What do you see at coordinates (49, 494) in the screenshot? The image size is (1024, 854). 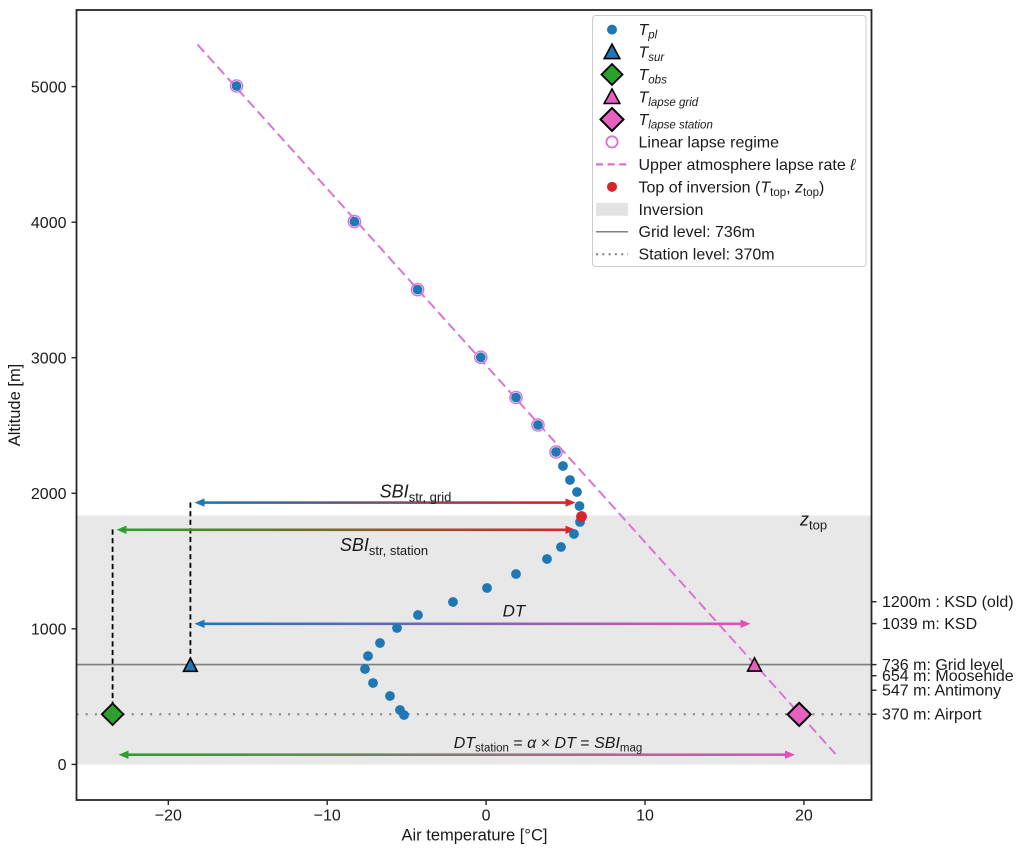 I see `svg-text: 2000` at bounding box center [49, 494].